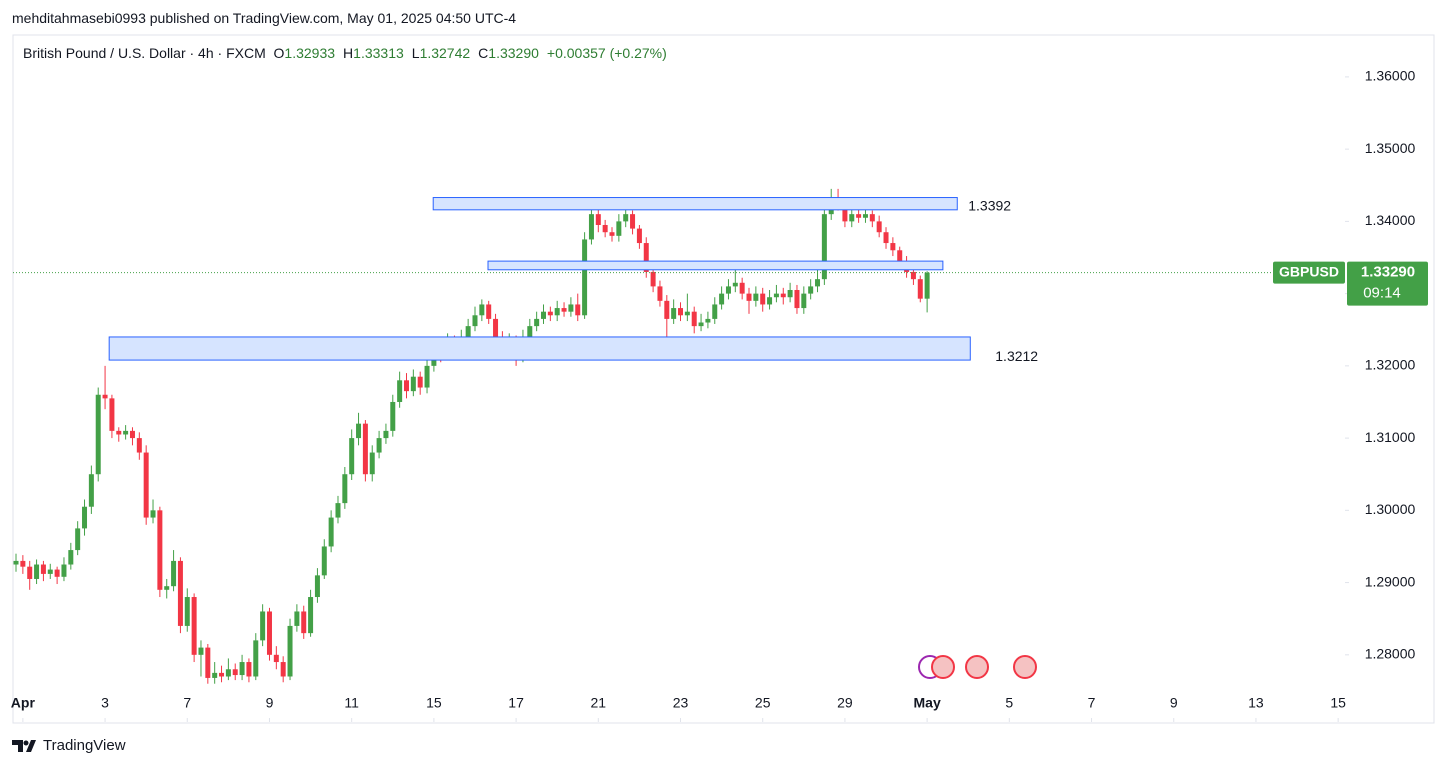 The image size is (1447, 768). Describe the element at coordinates (989, 206) in the screenshot. I see `zone-label: 1.3392` at that location.